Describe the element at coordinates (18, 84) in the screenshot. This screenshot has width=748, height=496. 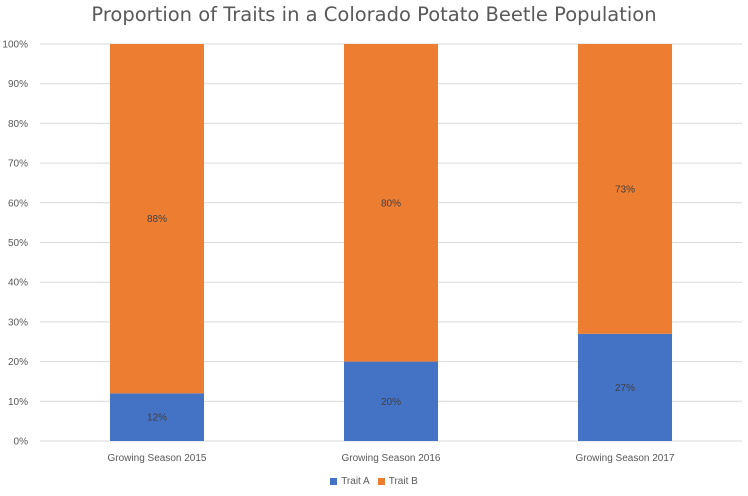
I see `y-tick-label: 90%` at that location.